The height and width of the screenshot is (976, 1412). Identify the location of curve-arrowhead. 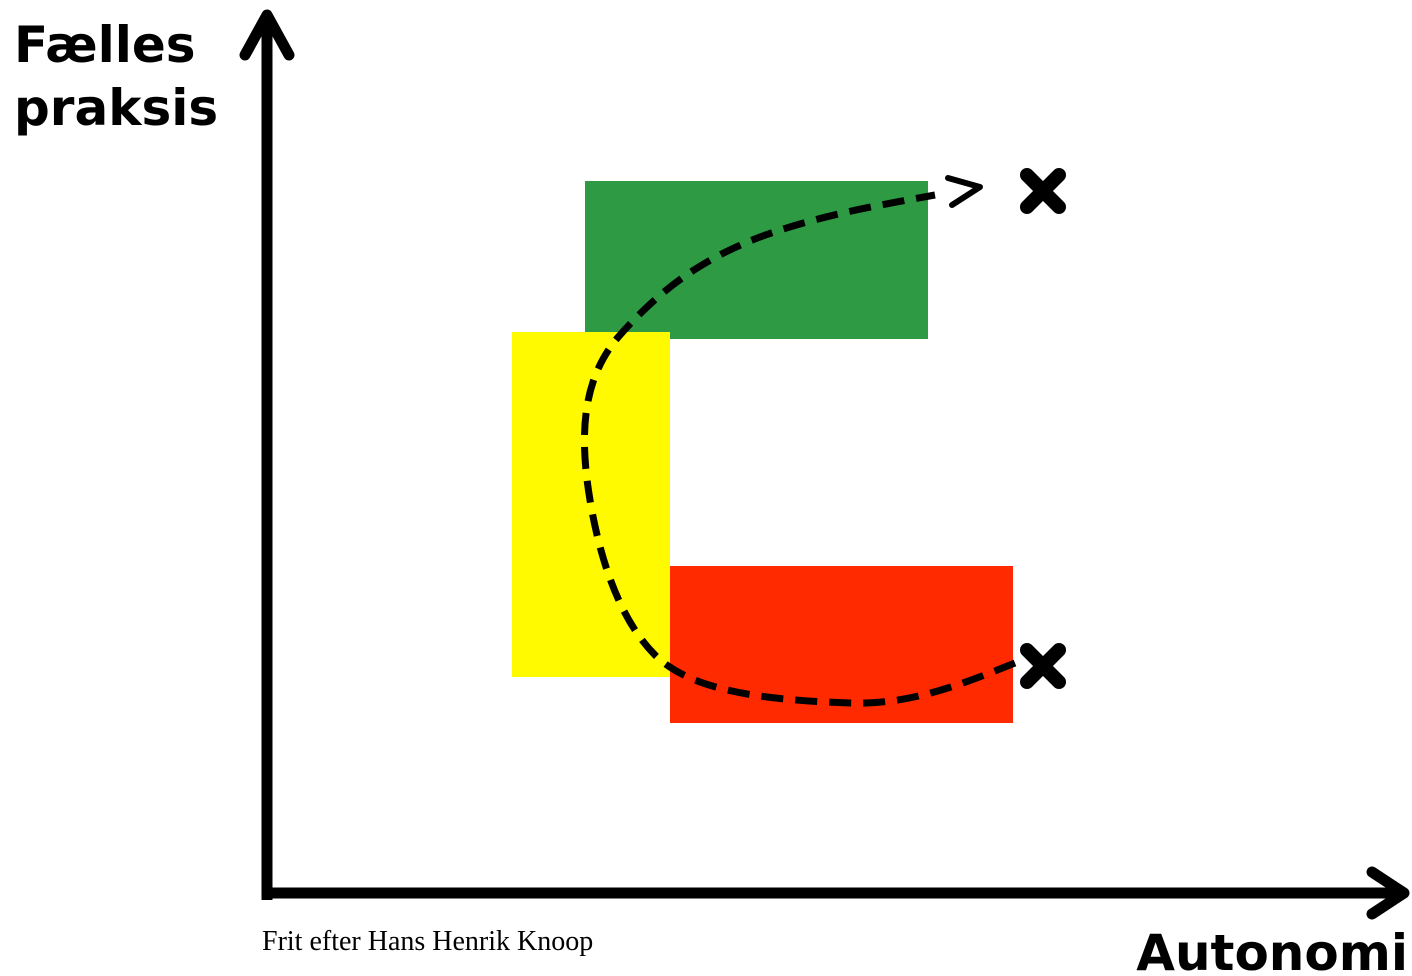
(964, 191).